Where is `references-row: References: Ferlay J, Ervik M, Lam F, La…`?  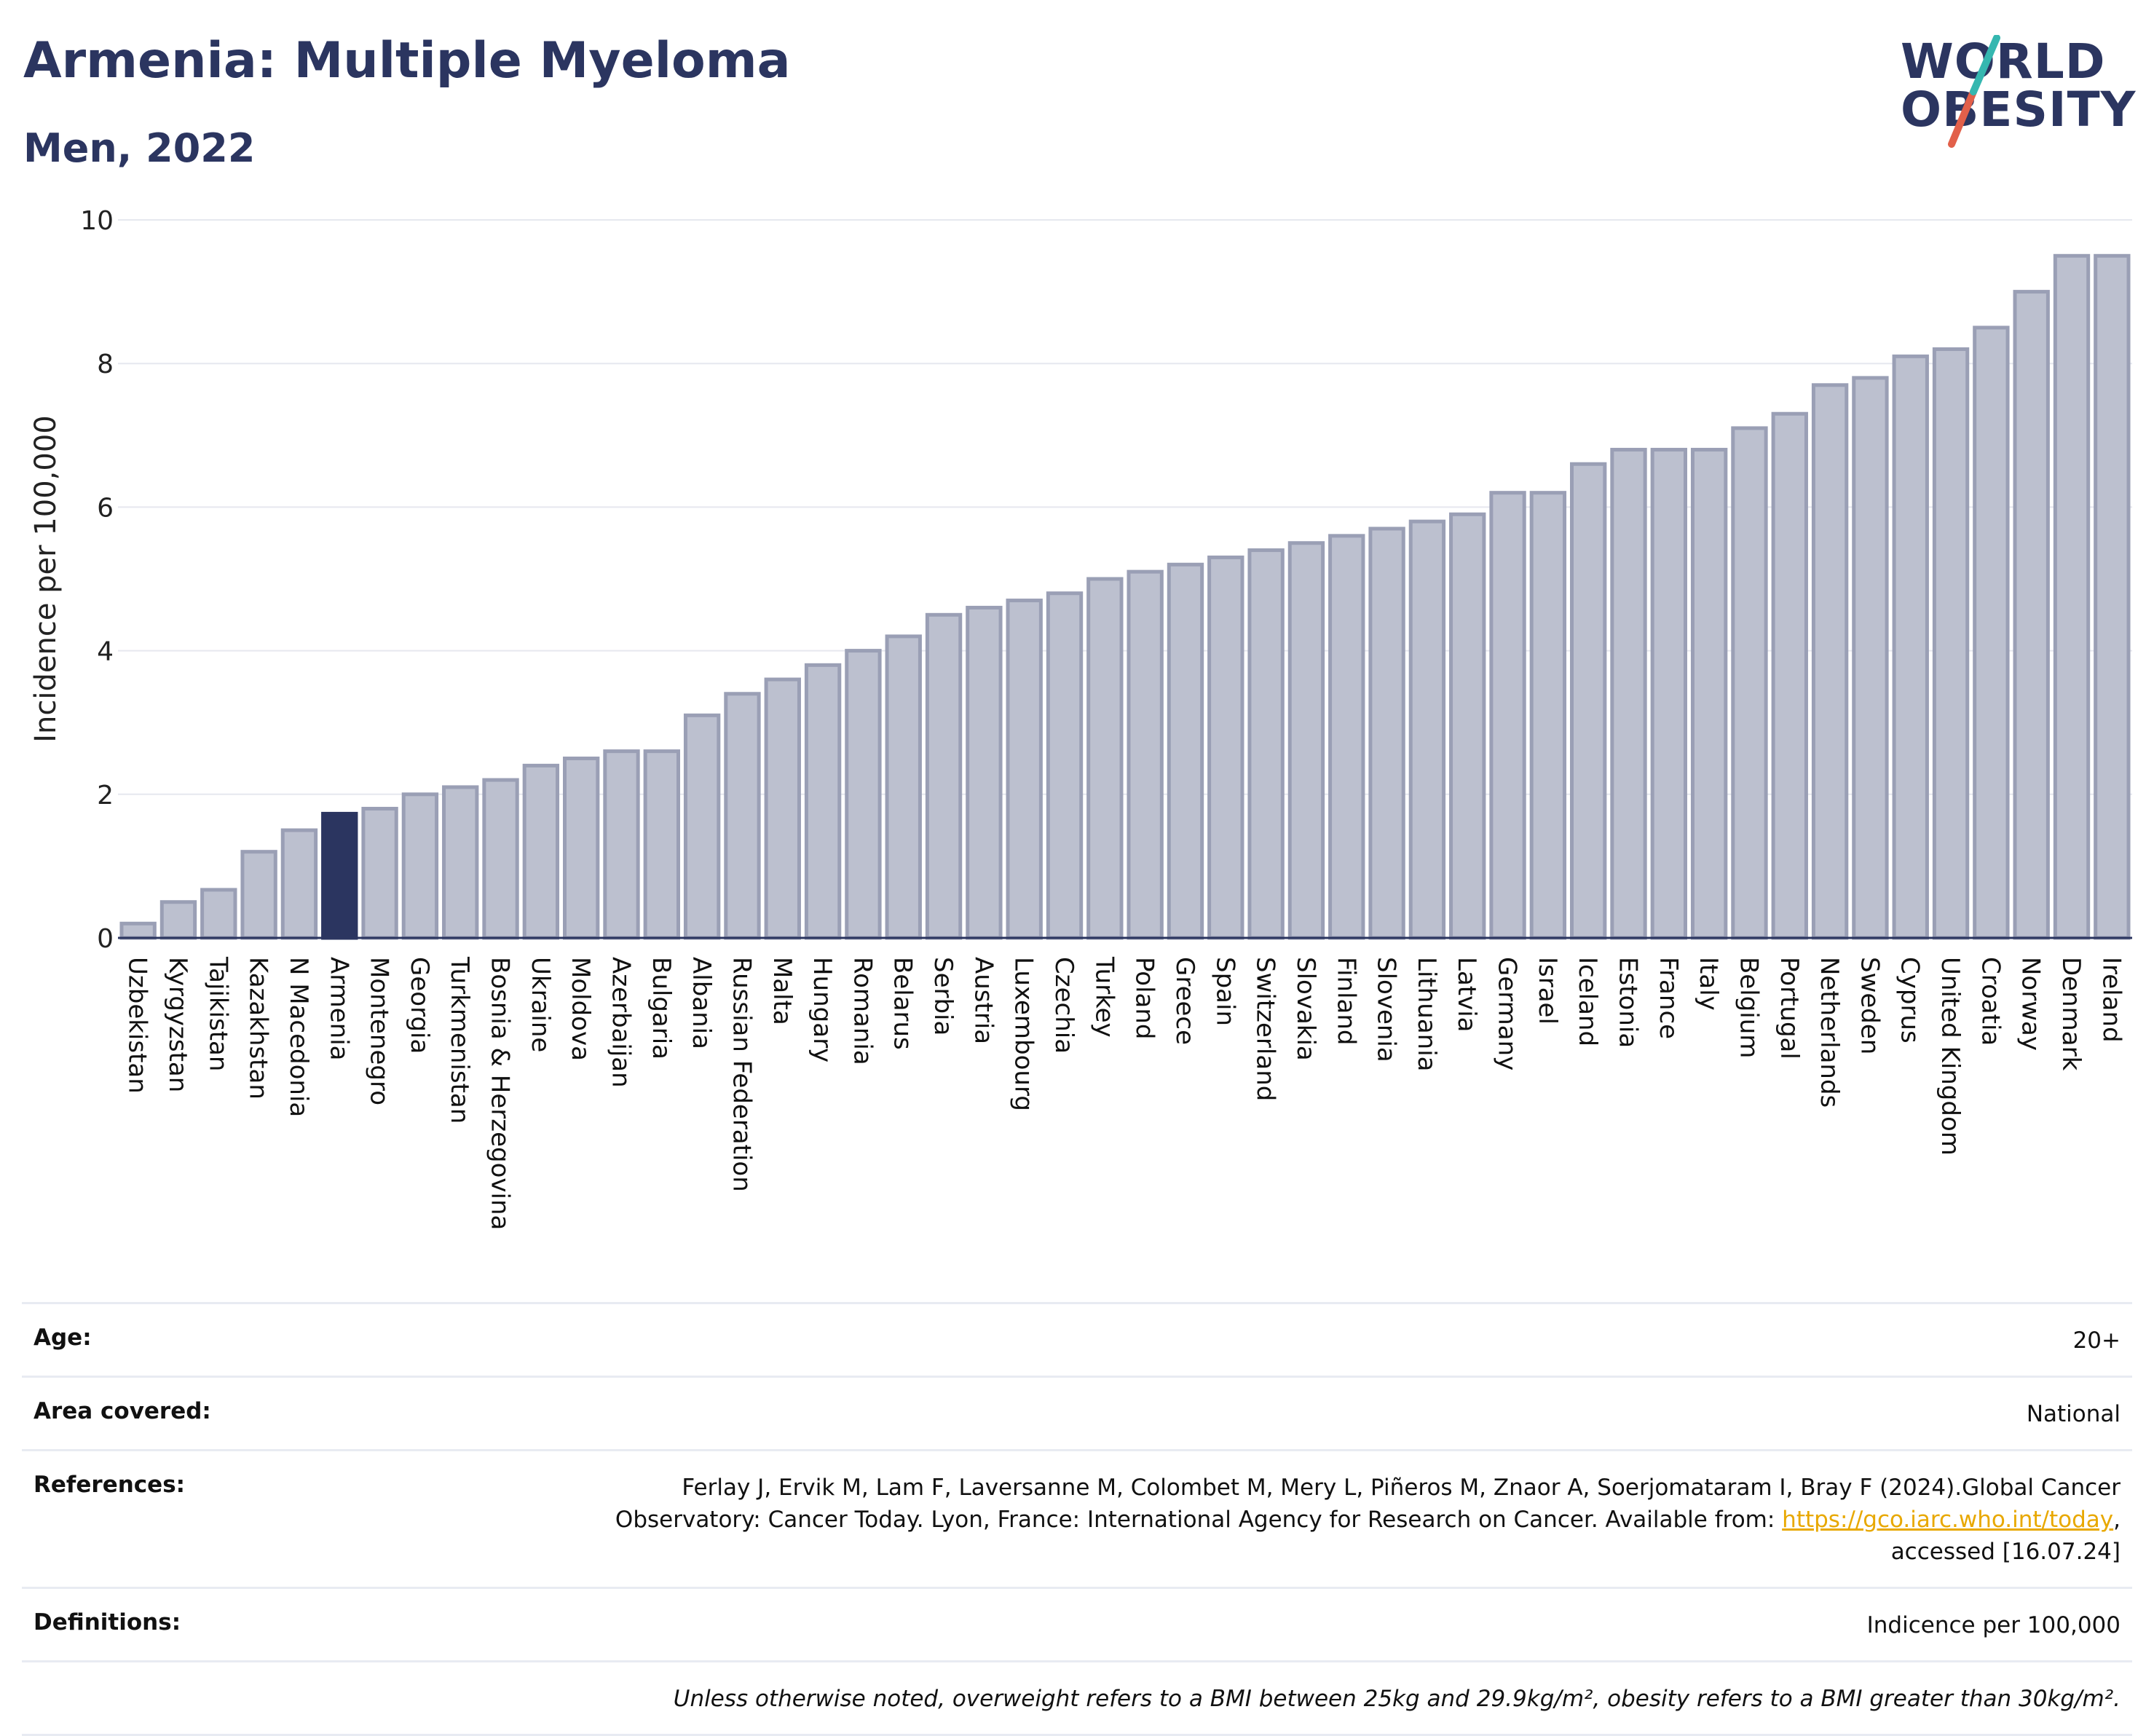 references-row: References: Ferlay J, Ervik M, Lam F, La… is located at coordinates (1077, 1518).